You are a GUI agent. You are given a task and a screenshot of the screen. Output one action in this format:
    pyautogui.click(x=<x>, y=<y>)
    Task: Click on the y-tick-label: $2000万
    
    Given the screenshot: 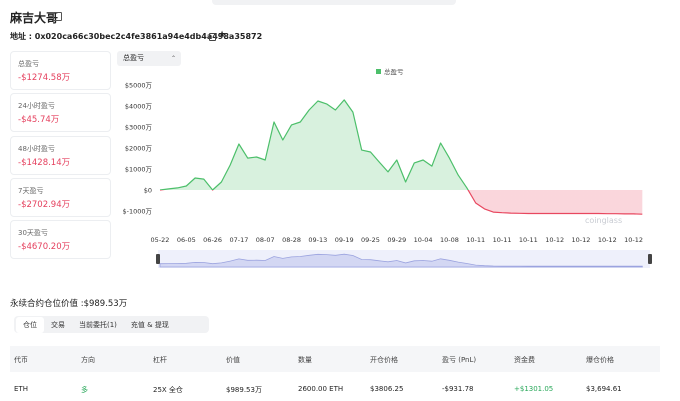 What is the action you would take?
    pyautogui.click(x=139, y=149)
    